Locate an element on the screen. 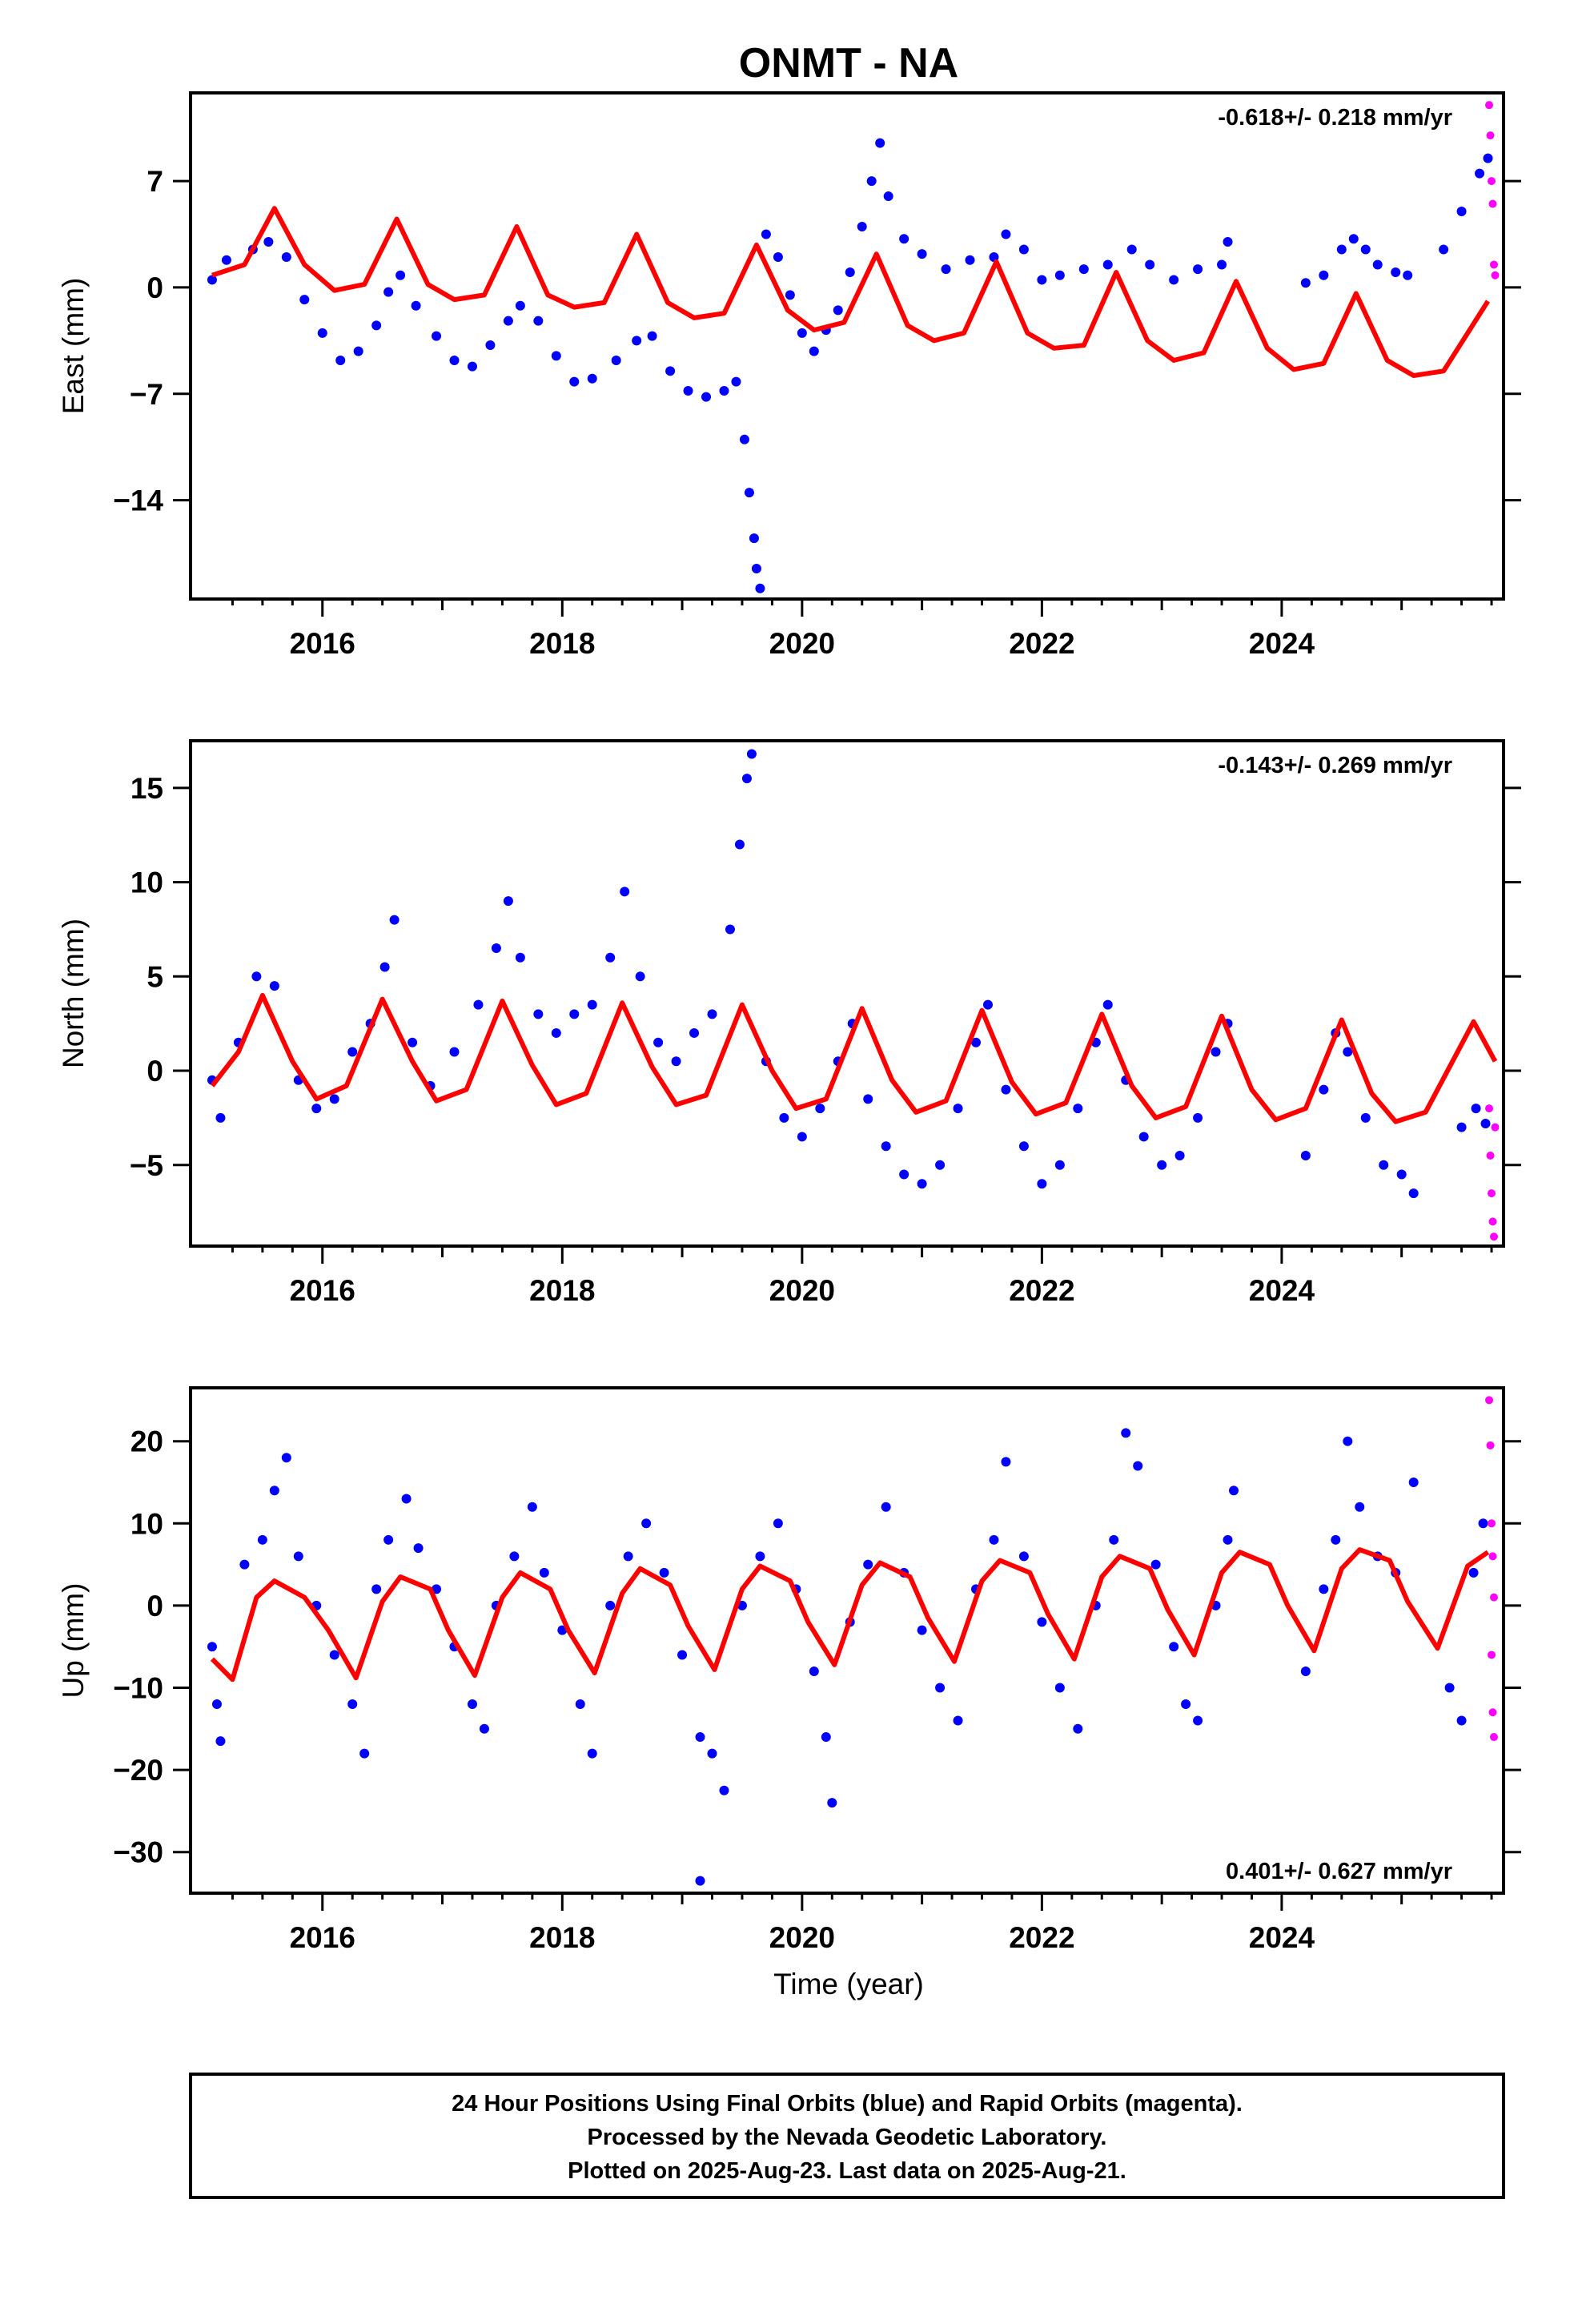 This screenshot has width=1582, height=2324. y-axis-label: East (mm) is located at coordinates (74, 346).